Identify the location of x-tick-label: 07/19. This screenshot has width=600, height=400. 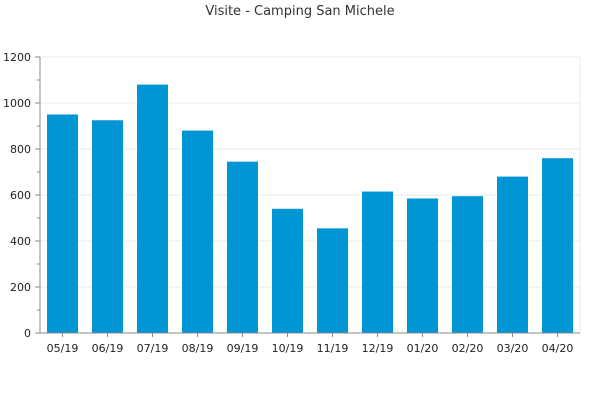
(153, 348).